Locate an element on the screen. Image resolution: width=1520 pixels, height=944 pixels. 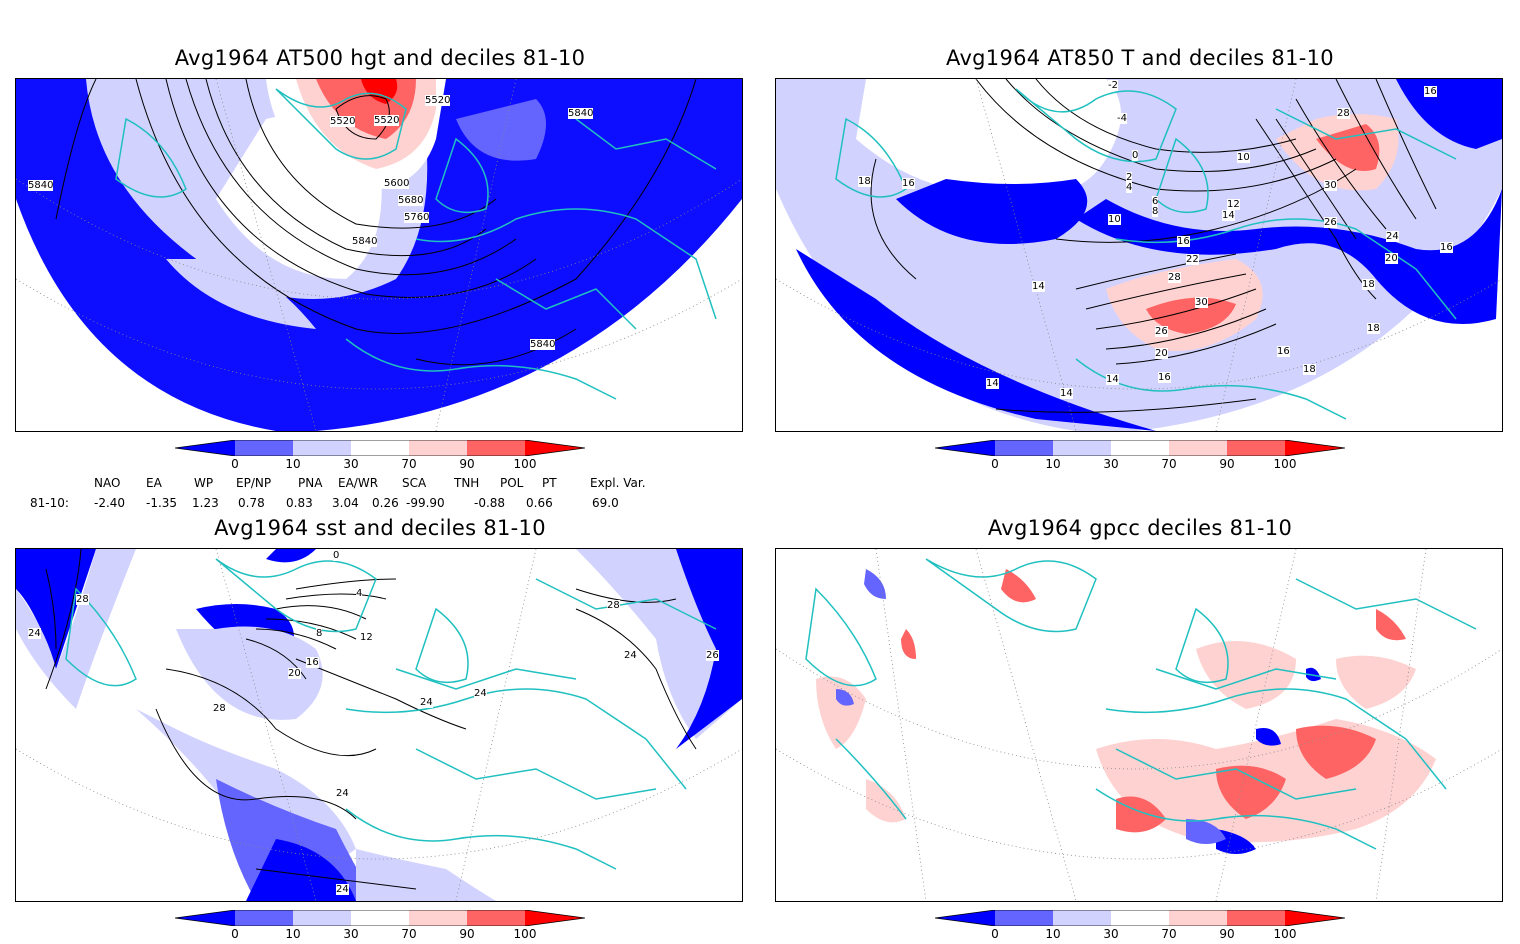
contour-label: 8 is located at coordinates (319, 633).